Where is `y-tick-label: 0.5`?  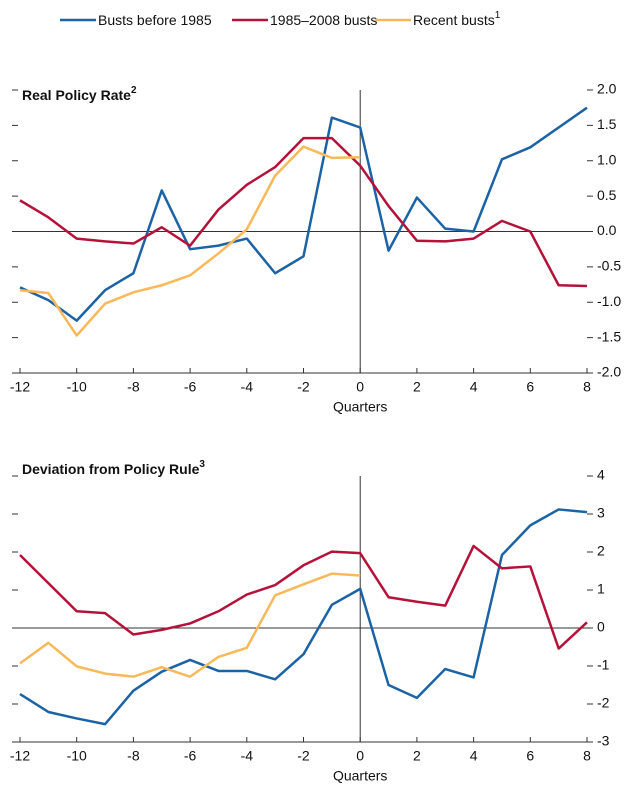 y-tick-label: 0.5 is located at coordinates (607, 195).